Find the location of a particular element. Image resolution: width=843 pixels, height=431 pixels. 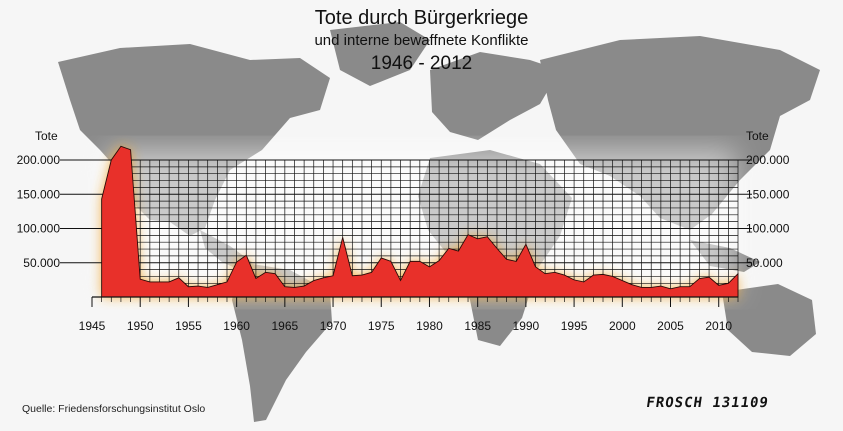

x-tick-label: 1945 is located at coordinates (92, 326).